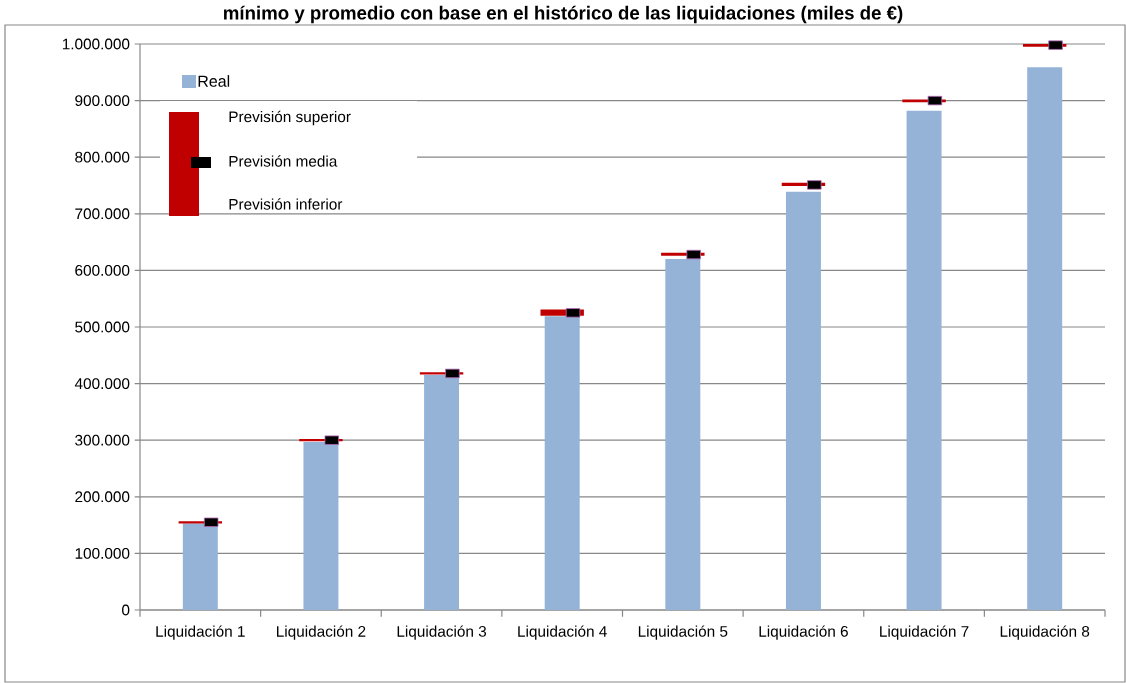 This screenshot has height=683, width=1126. What do you see at coordinates (102, 384) in the screenshot?
I see `y-tick-label: 400.000` at bounding box center [102, 384].